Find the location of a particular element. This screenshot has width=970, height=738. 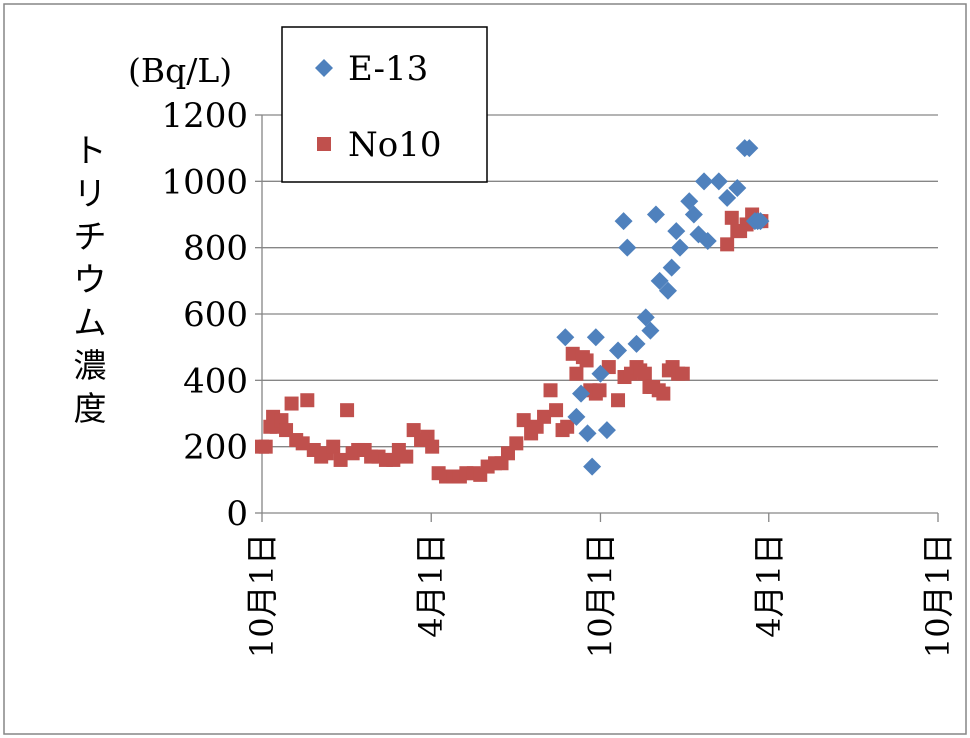

y-tick-label: 800 is located at coordinates (215, 249).